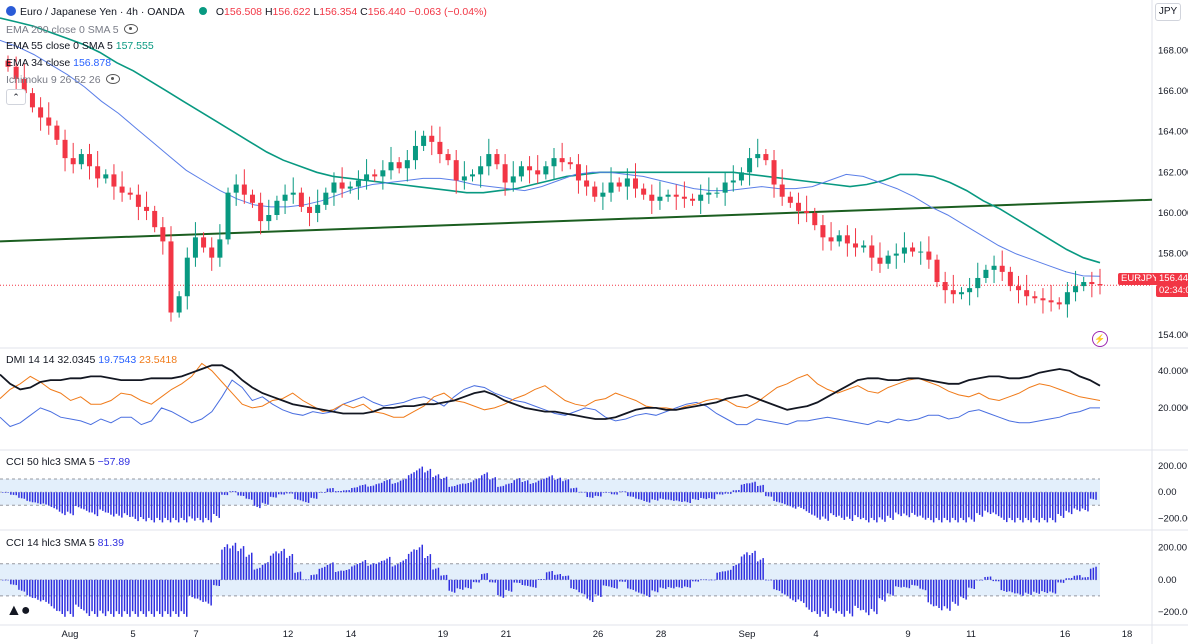  Describe the element at coordinates (18, 610) in the screenshot. I see `tradingview-logo-icon: ▲●` at that location.